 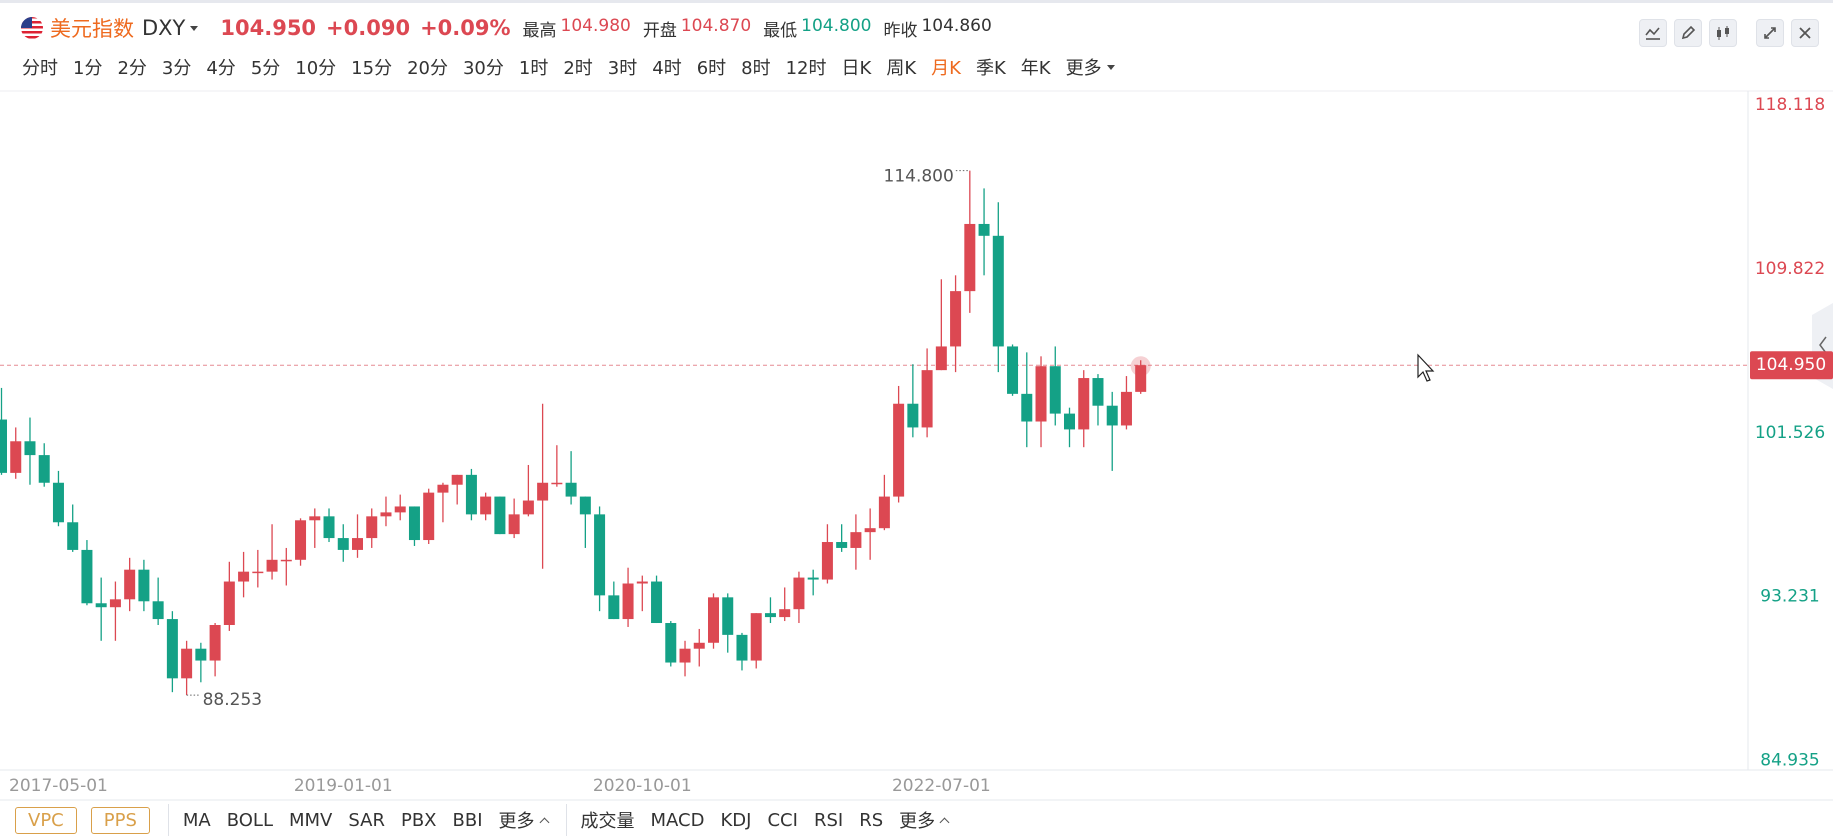 I want to click on period-tab: 5分, so click(x=265, y=68).